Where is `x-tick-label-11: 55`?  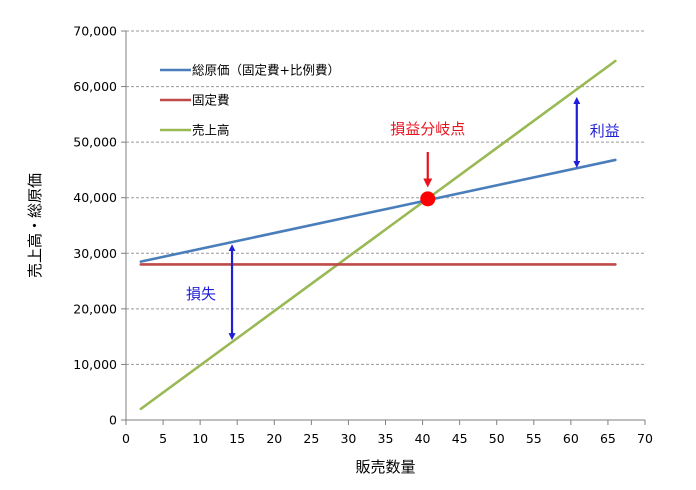 x-tick-label-11: 55 is located at coordinates (534, 438).